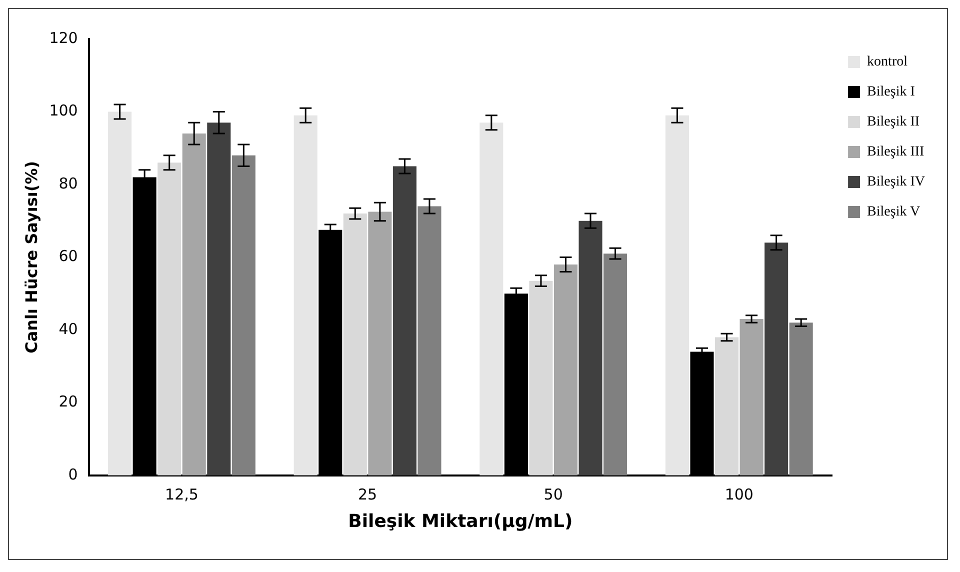 This screenshot has width=960, height=572. Describe the element at coordinates (893, 212) in the screenshot. I see `legend-label: Bileşik V` at that location.